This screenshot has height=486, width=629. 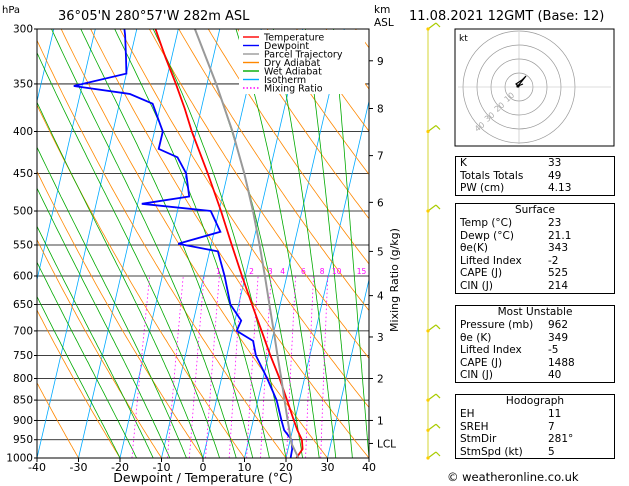 What do you see at coordinates (23, 331) in the screenshot?
I see `pressure-tick-label: 700` at bounding box center [23, 331].